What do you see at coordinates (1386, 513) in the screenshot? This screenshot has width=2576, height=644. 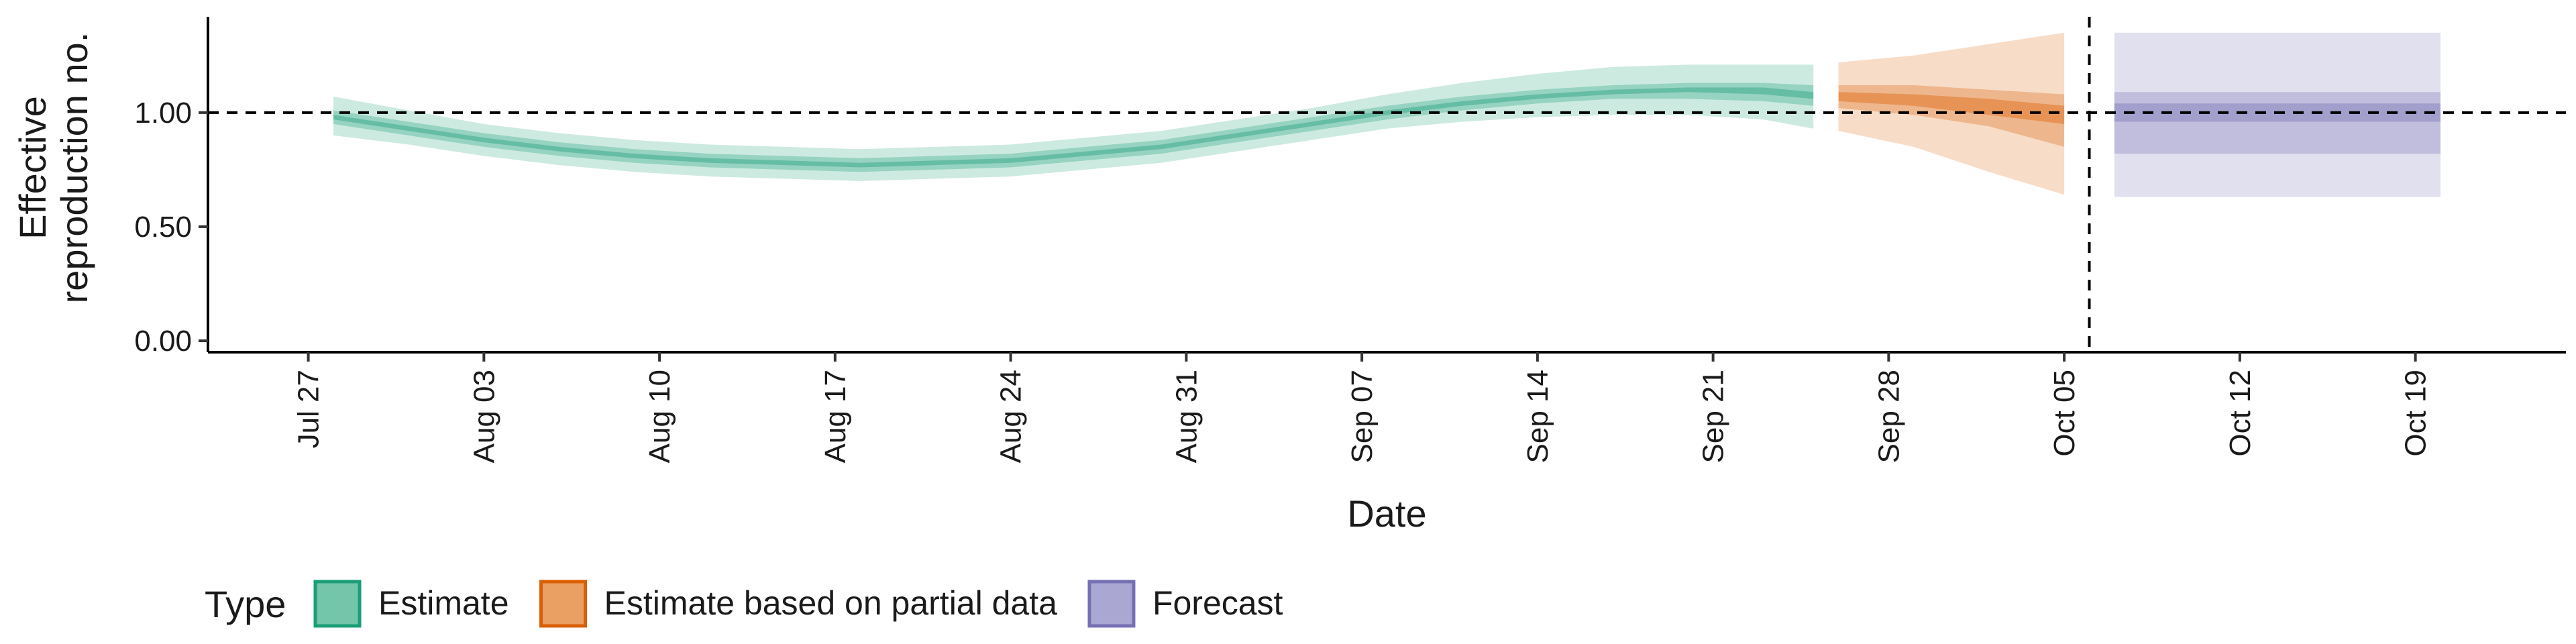 I see `x-axis-label: Date` at bounding box center [1386, 513].